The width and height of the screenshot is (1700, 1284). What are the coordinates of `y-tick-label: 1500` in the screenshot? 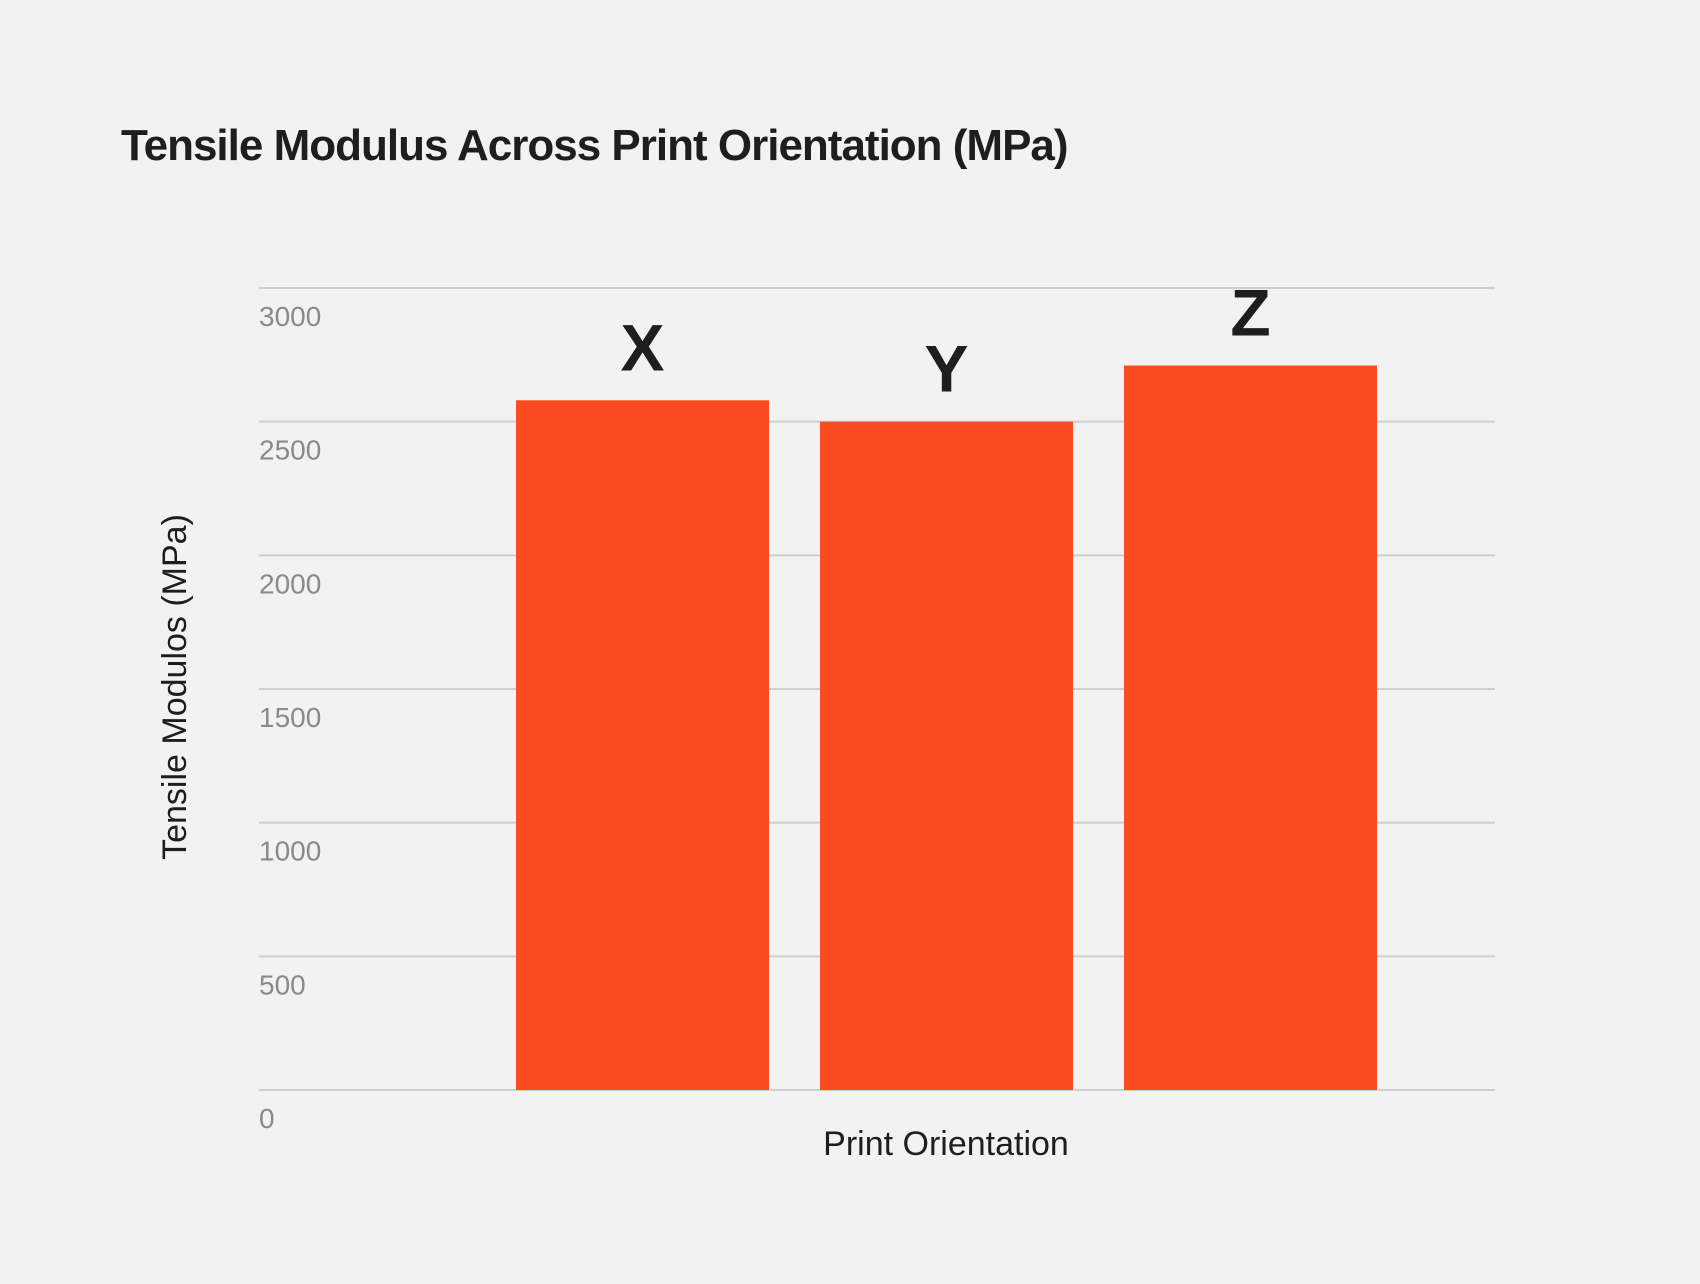 It's located at (290, 717).